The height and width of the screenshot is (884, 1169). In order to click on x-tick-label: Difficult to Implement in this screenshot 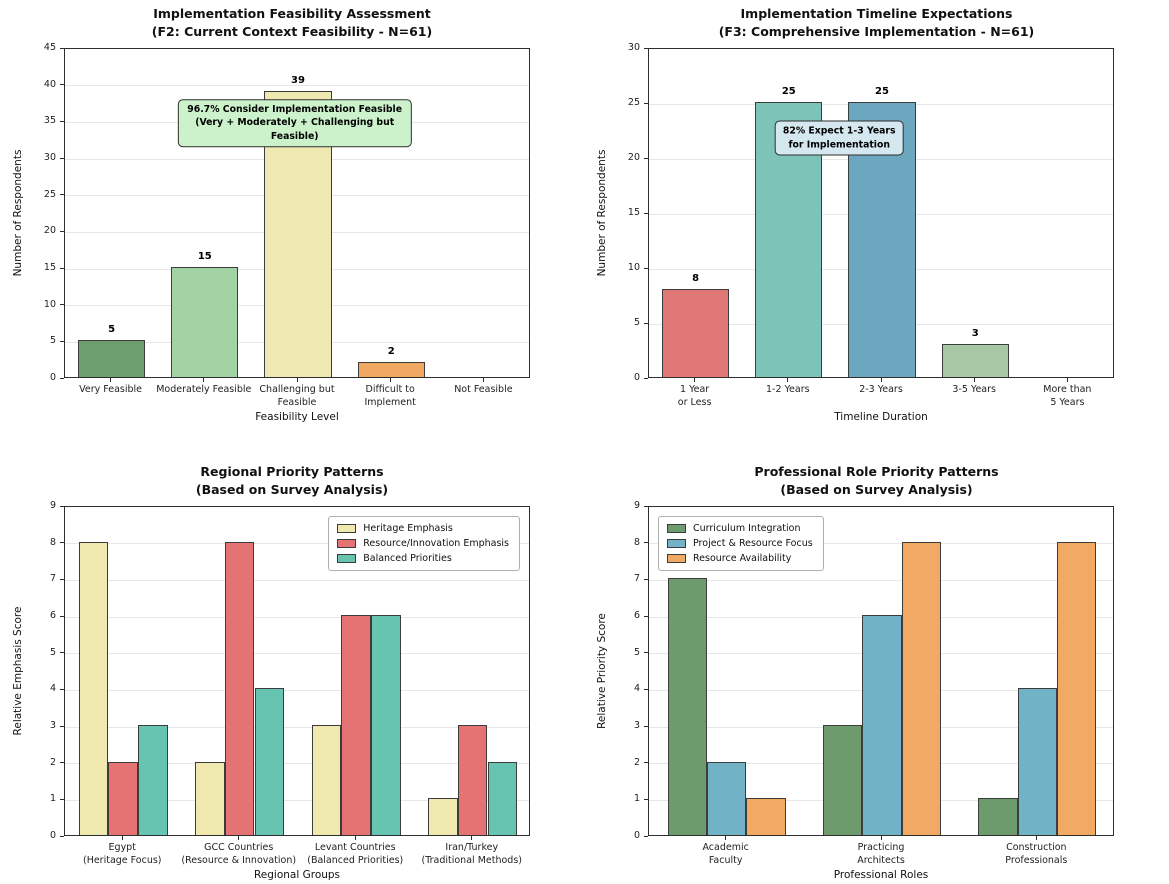, I will do `click(390, 396)`.